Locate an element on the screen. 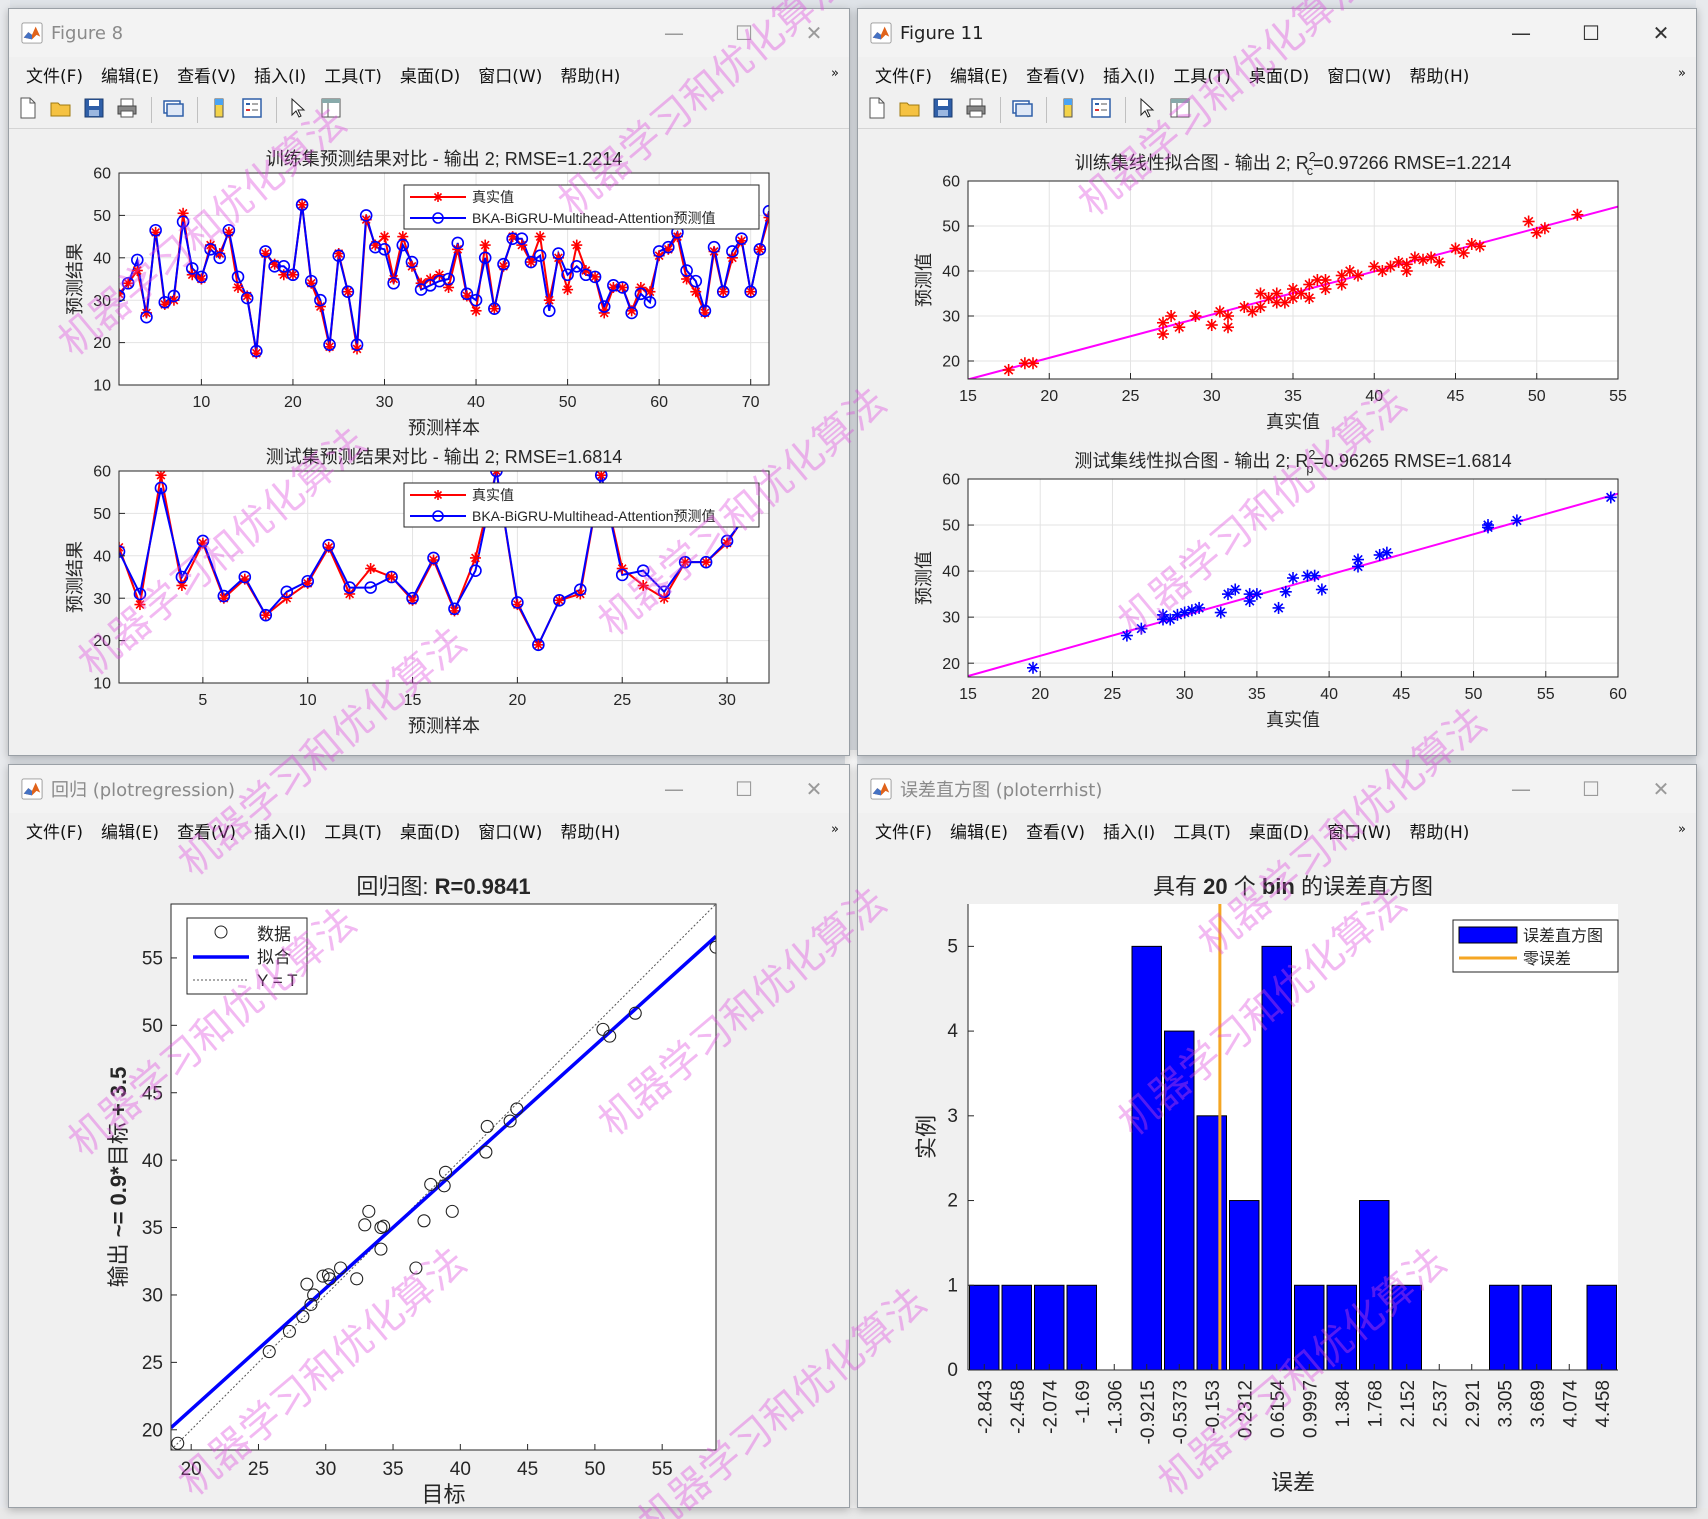 This screenshot has height=1519, width=1708. x-tick-label: -0.9215 is located at coordinates (1148, 1412).